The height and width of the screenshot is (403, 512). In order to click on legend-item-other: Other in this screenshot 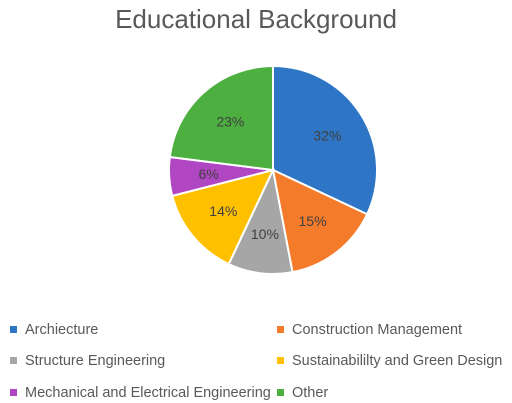, I will do `click(302, 393)`.